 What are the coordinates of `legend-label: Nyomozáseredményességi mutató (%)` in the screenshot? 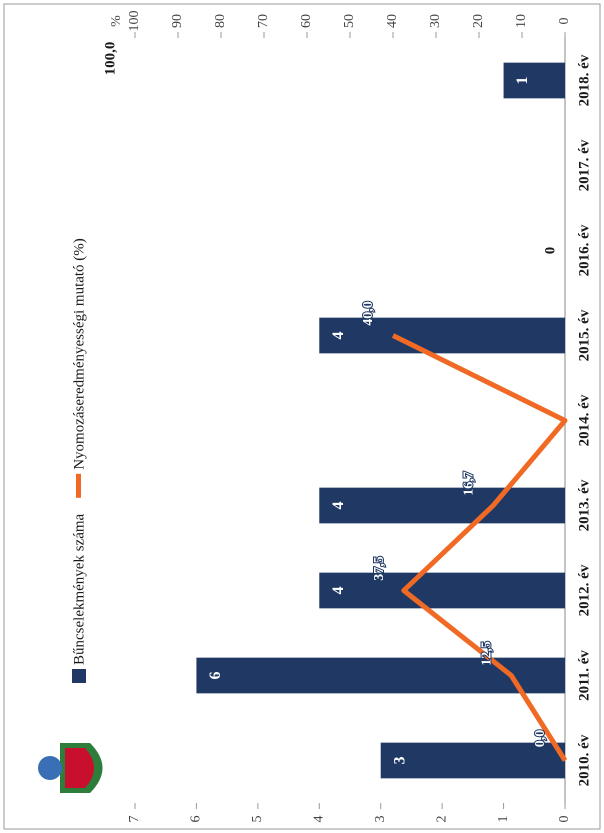 It's located at (79, 354).